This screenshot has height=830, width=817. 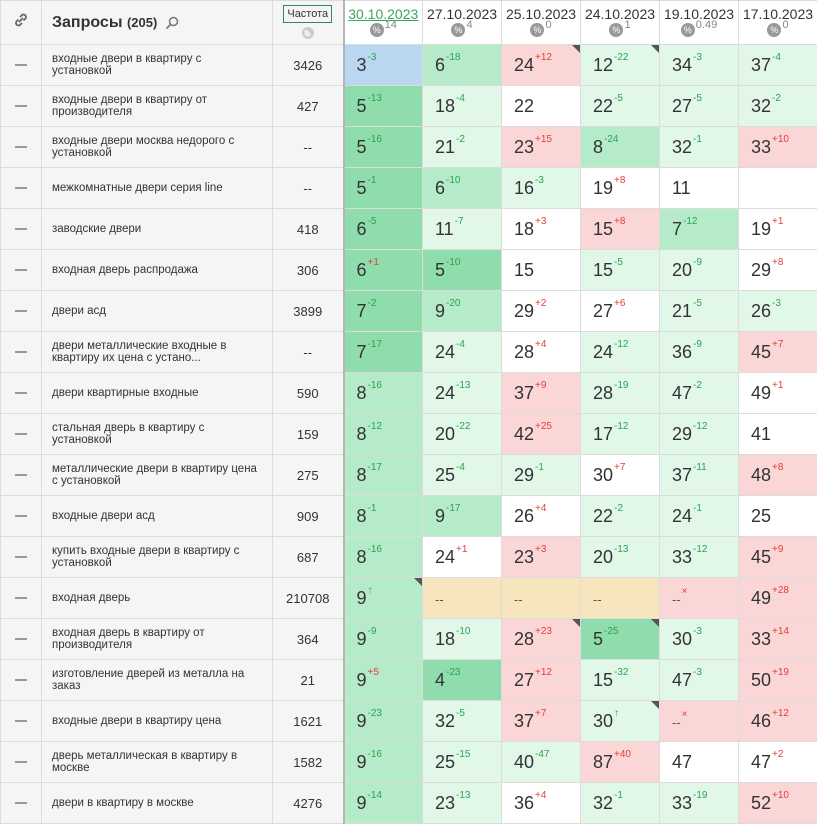 What do you see at coordinates (777, 311) in the screenshot?
I see `position-cell: 26-3` at bounding box center [777, 311].